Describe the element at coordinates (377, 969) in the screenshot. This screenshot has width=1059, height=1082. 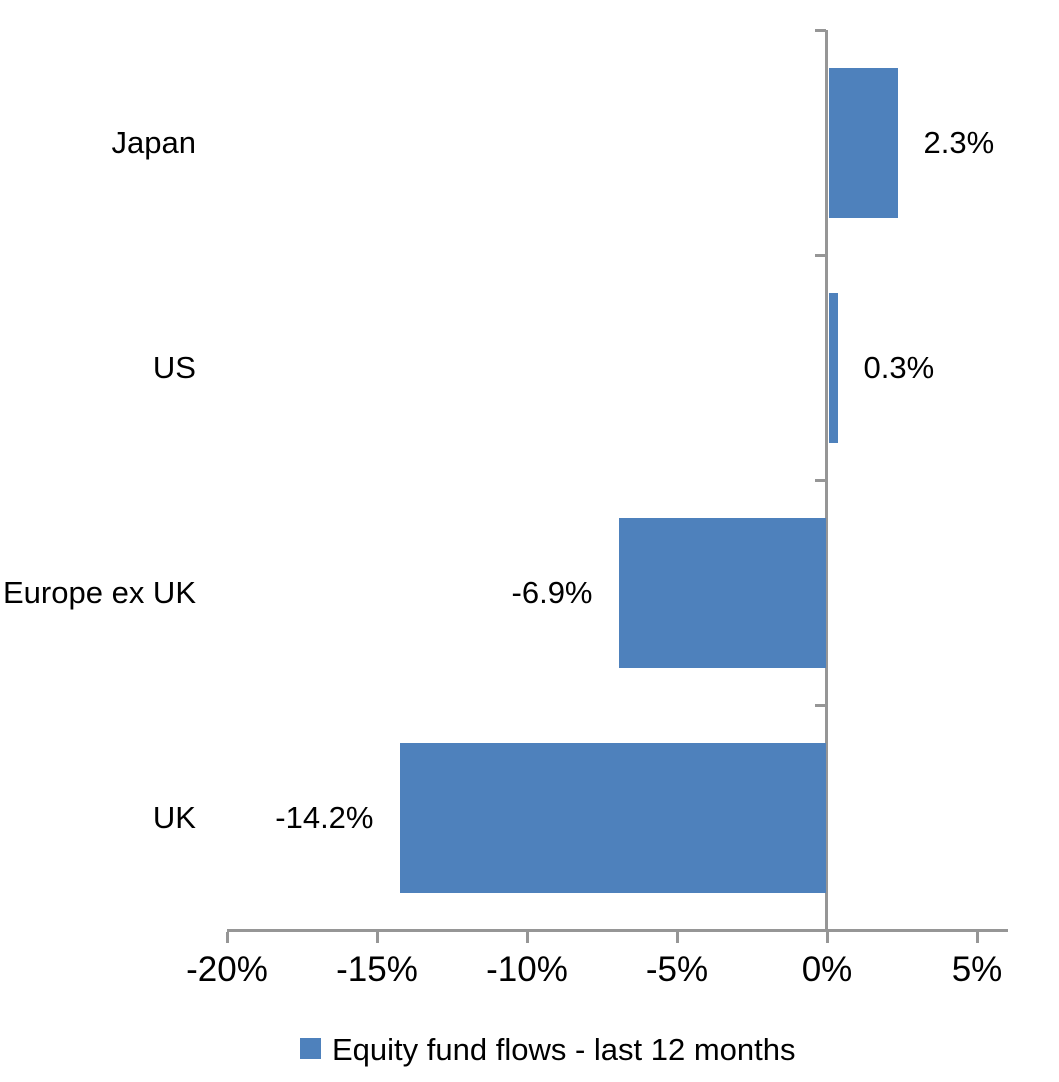
I see `value-axis-tick-label: -15%` at that location.